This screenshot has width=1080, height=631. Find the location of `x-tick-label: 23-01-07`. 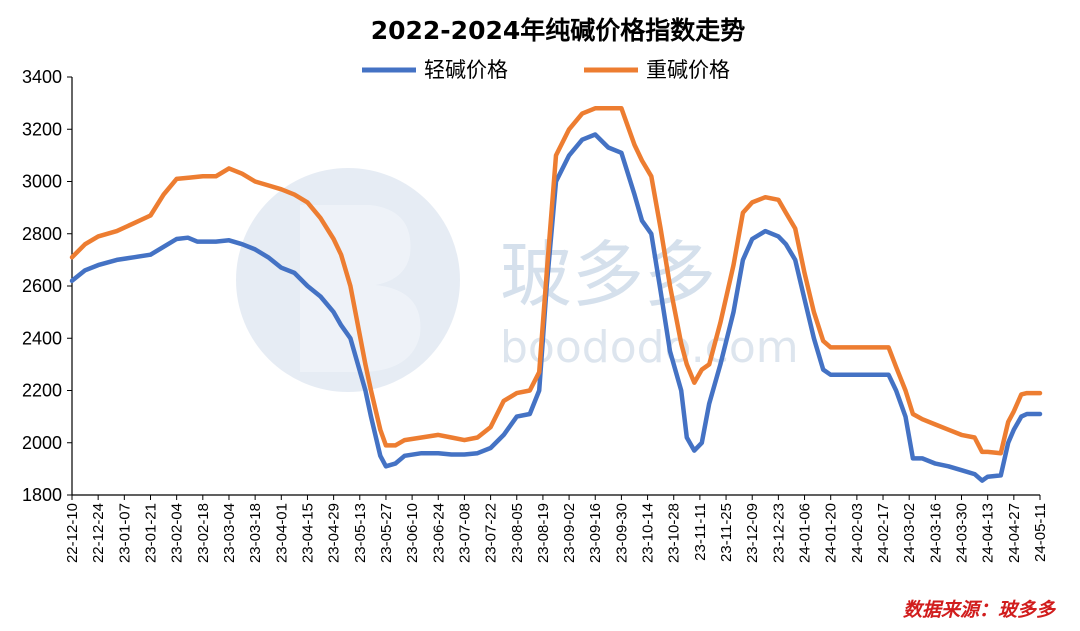

x-tick-label: 23-01-07 is located at coordinates (124, 533).